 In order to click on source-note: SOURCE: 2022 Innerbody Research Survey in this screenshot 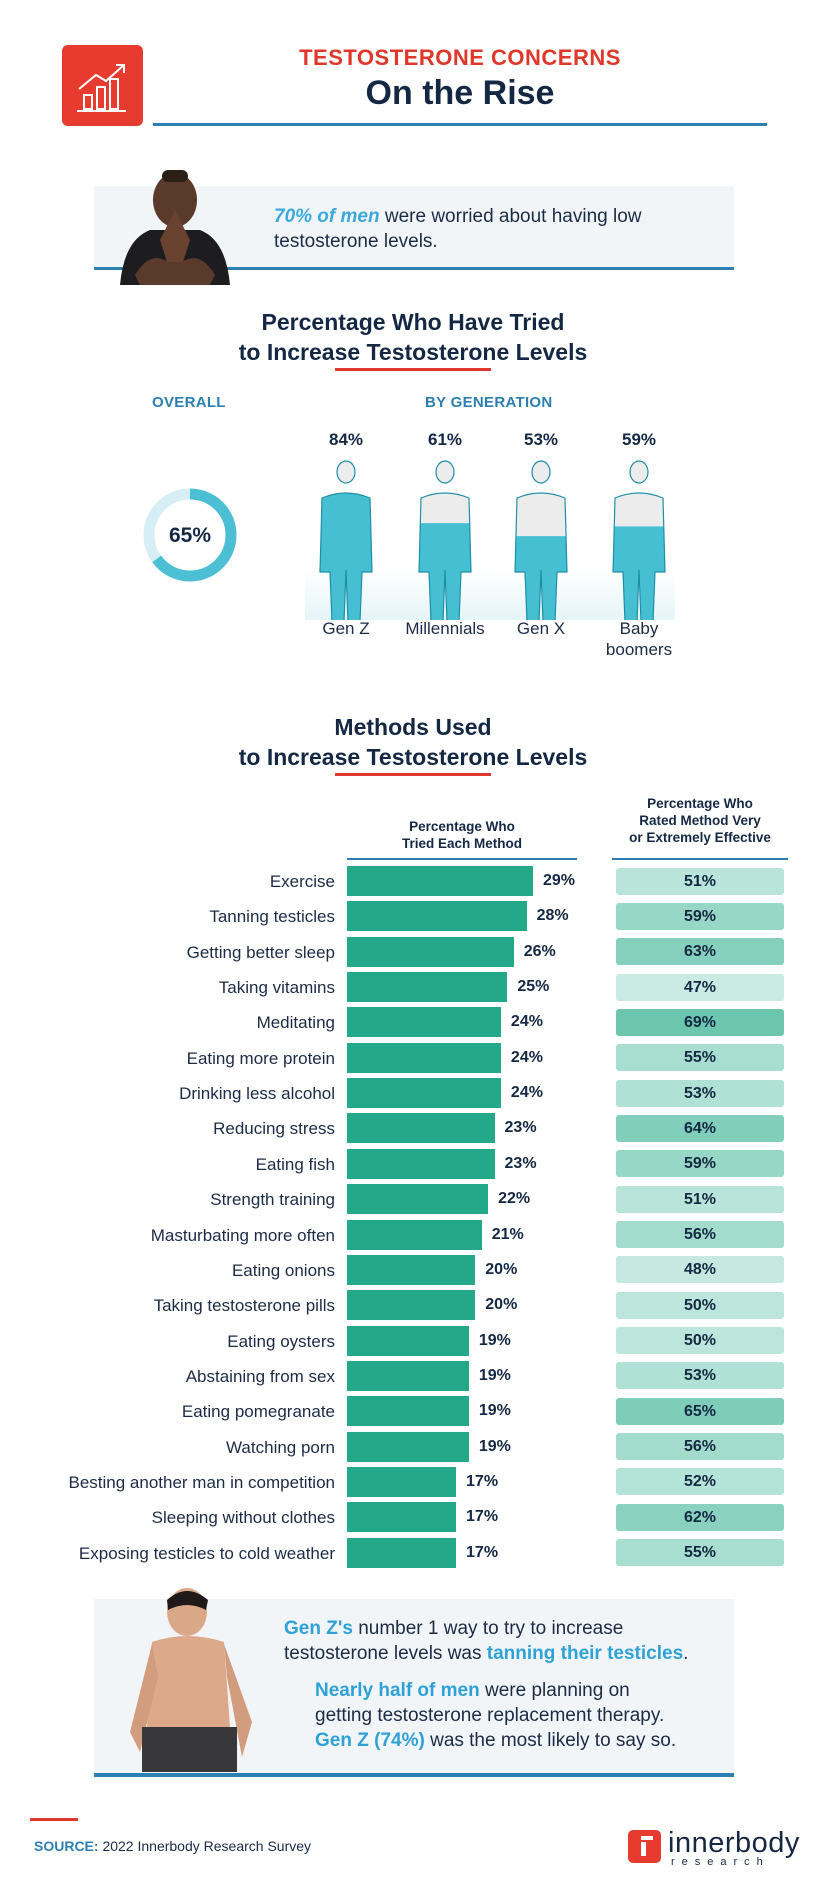, I will do `click(173, 1846)`.